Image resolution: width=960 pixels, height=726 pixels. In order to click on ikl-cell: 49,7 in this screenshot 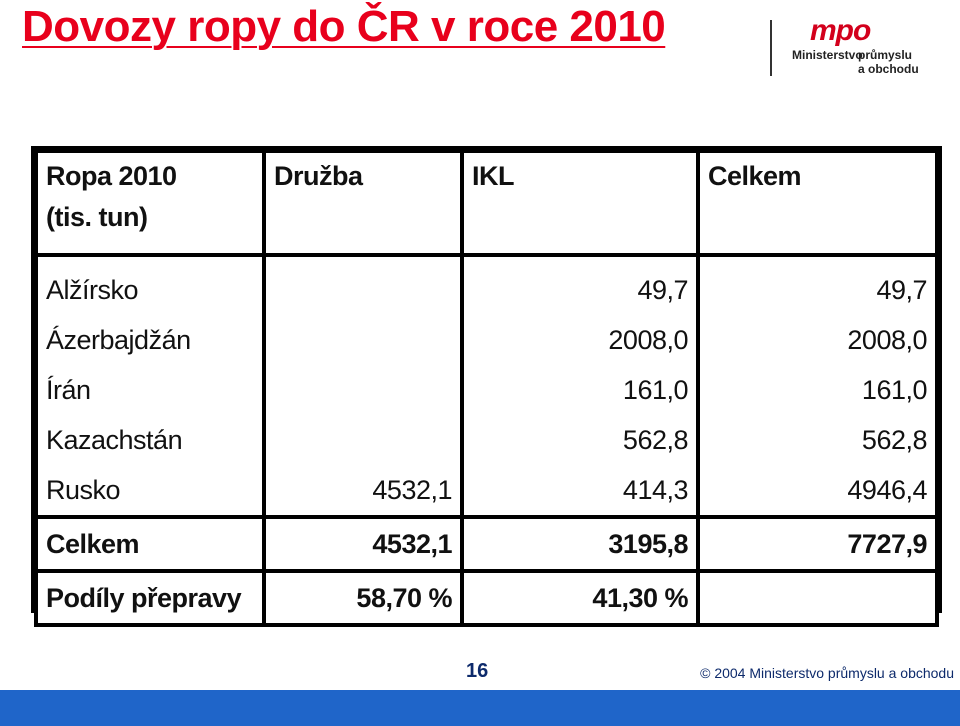, I will do `click(580, 285)`.